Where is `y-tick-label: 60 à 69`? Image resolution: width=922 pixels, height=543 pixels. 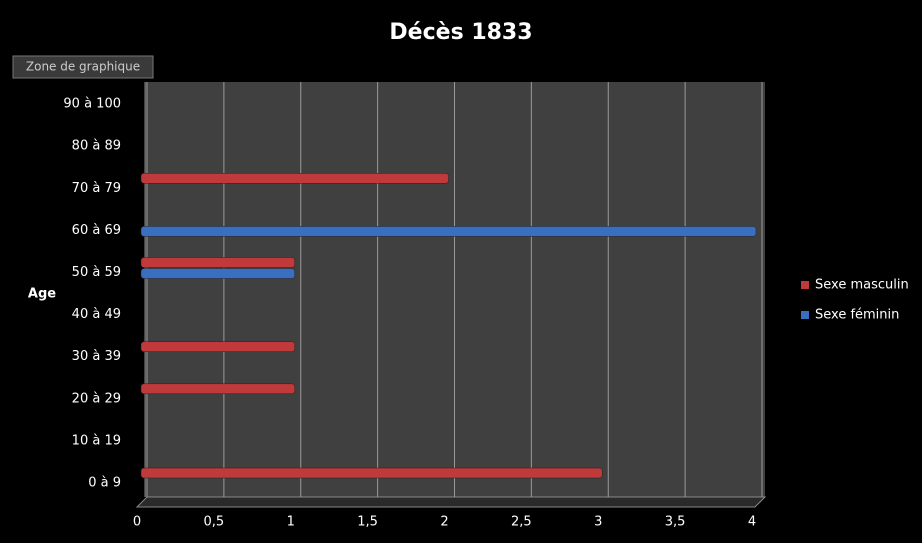
y-tick-label: 60 à 69 is located at coordinates (96, 230).